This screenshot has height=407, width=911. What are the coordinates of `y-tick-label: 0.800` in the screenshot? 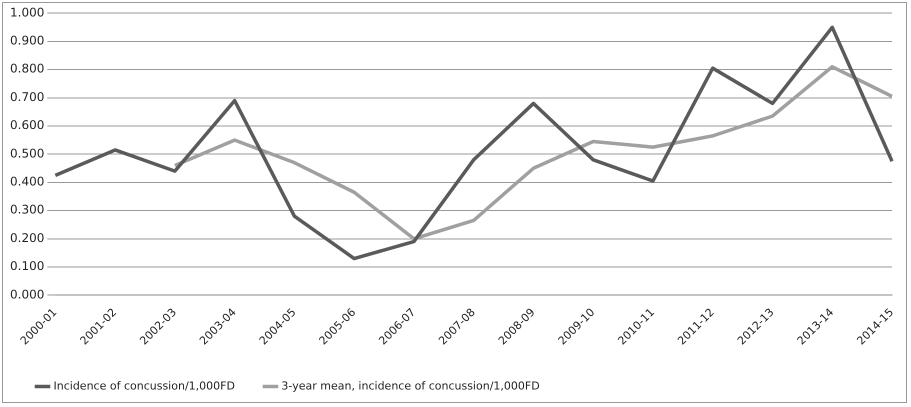 It's located at (27, 69).